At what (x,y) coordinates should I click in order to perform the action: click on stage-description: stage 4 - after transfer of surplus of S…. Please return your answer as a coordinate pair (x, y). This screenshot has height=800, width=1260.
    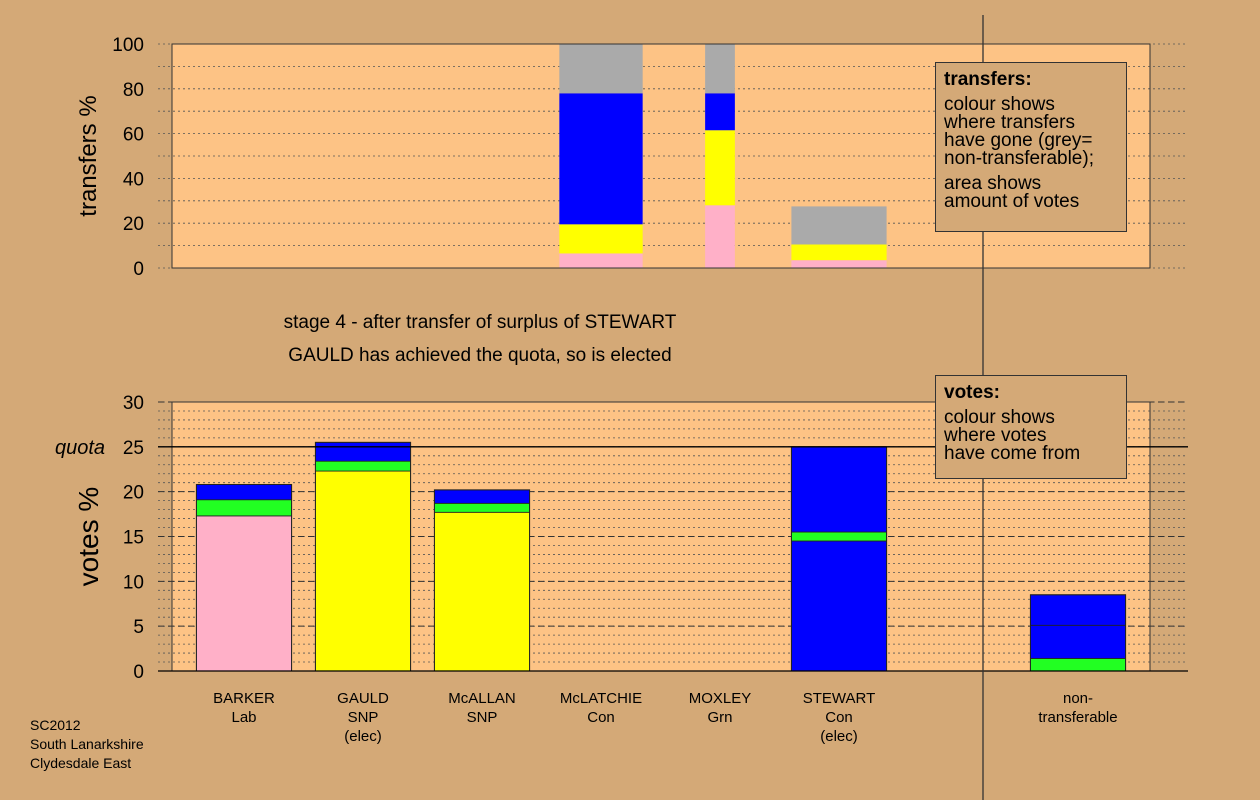
    Looking at the image, I should click on (480, 322).